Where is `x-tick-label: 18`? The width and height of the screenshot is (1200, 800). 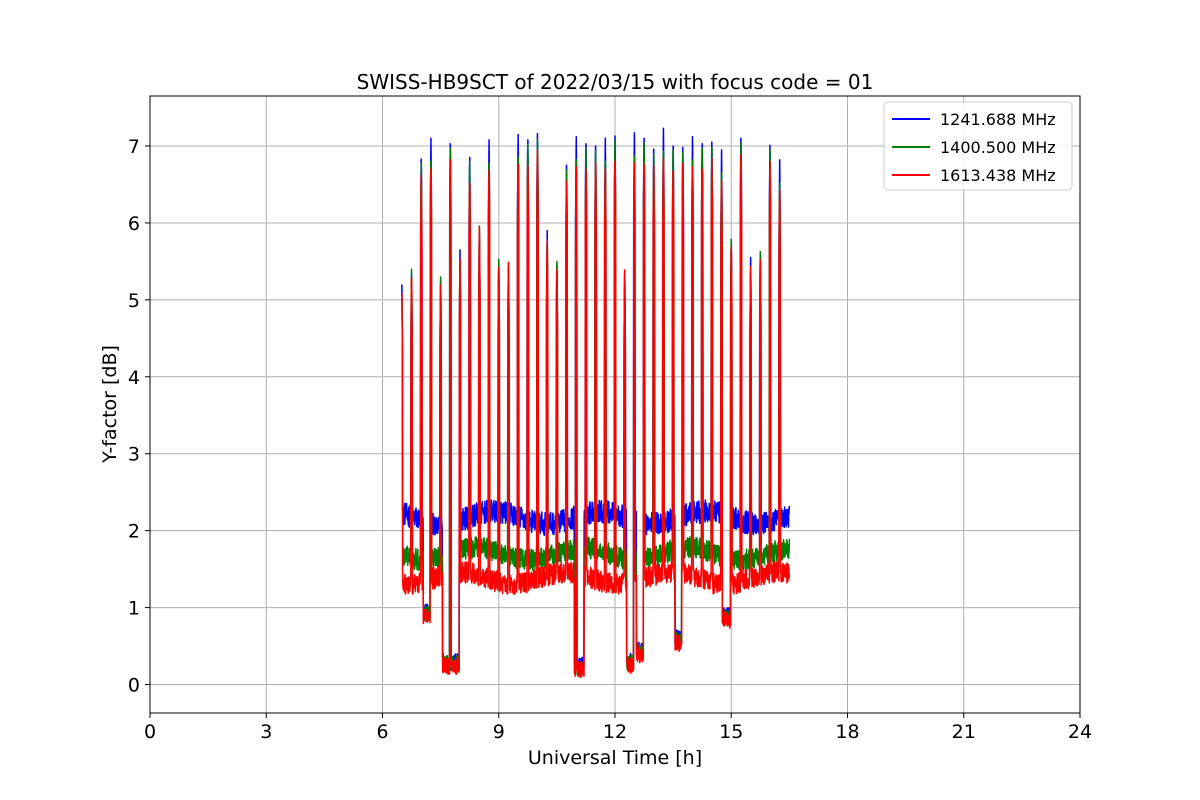
x-tick-label: 18 is located at coordinates (847, 732).